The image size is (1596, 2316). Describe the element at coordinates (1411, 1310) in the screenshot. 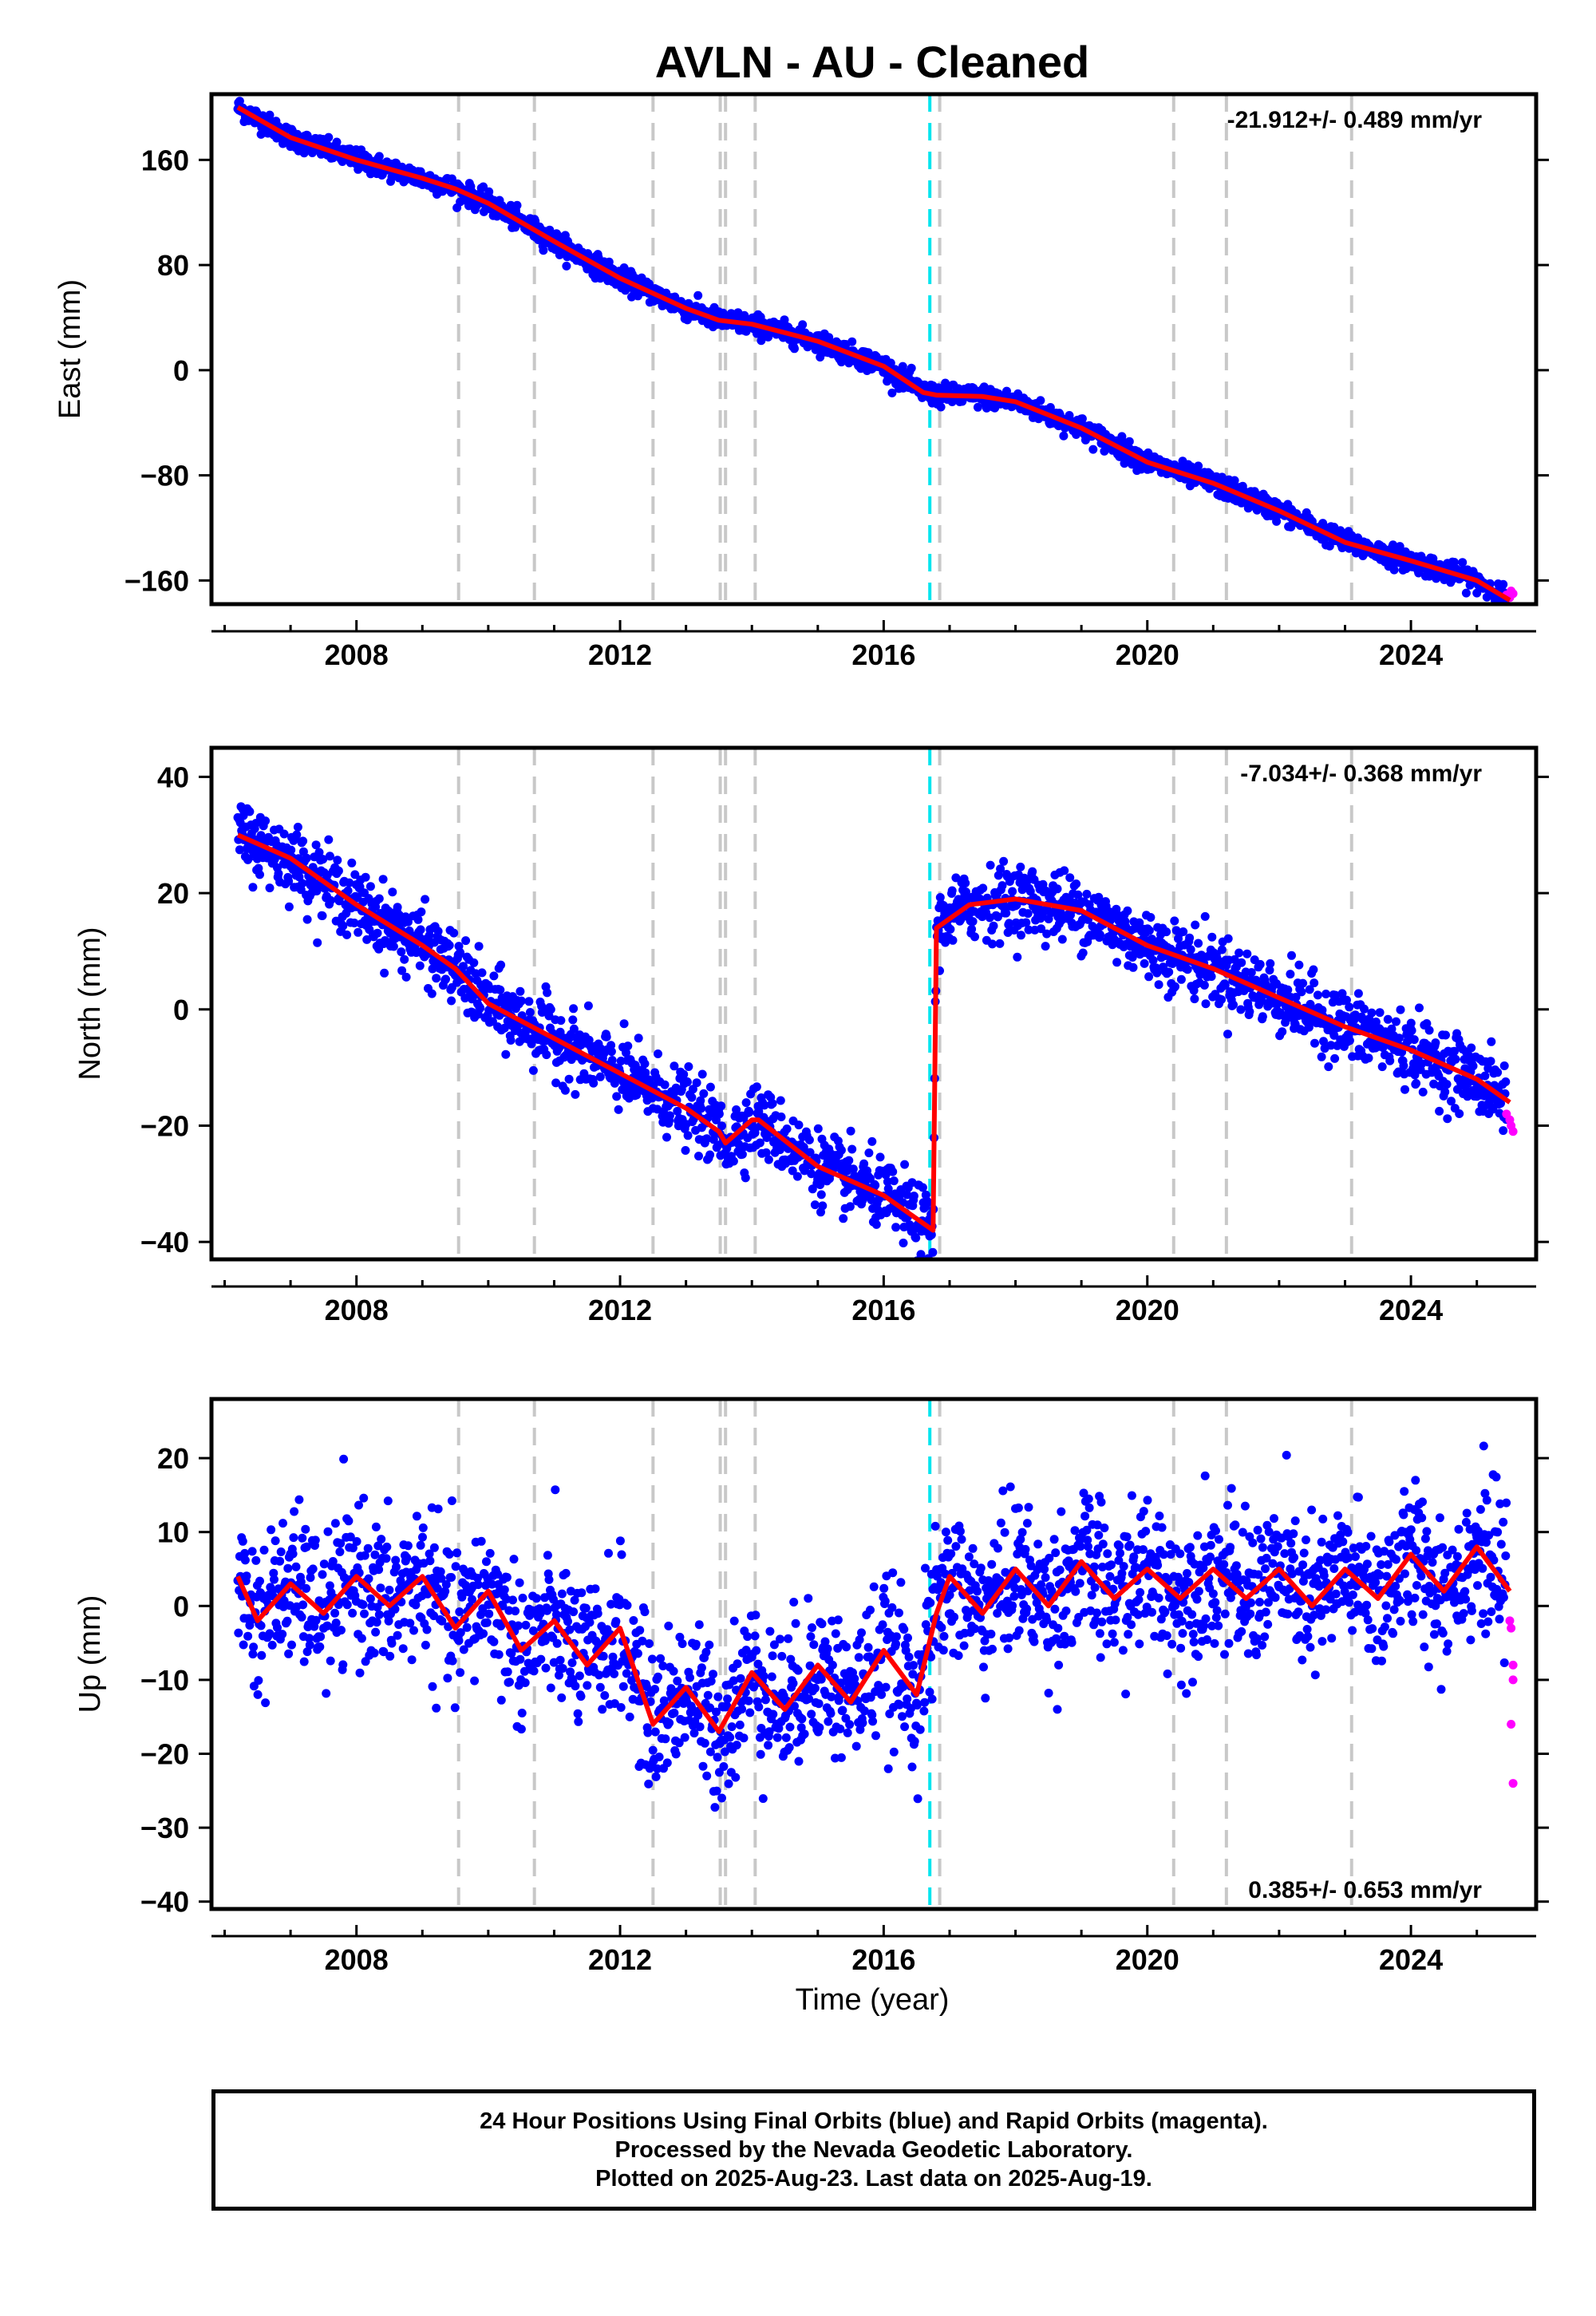

I see `x-tick-label: 2024` at that location.